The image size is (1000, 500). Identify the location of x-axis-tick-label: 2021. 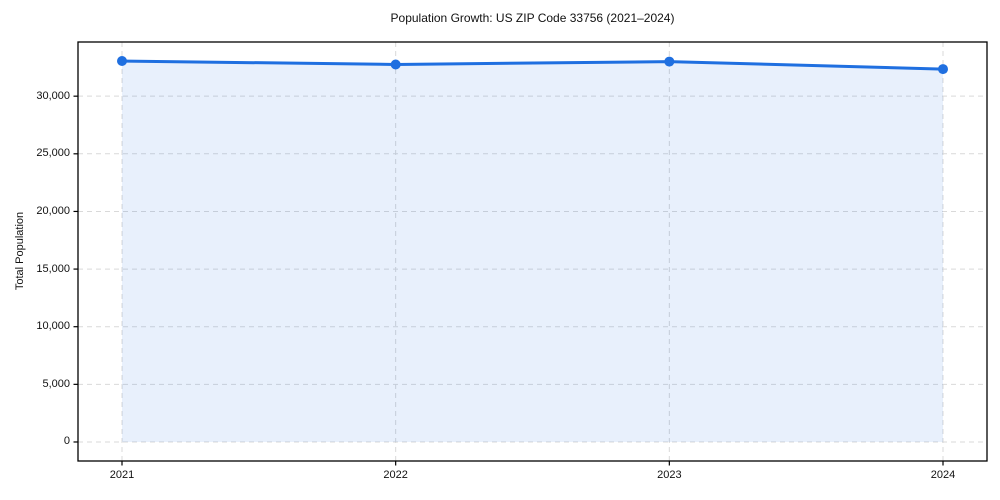
(122, 475).